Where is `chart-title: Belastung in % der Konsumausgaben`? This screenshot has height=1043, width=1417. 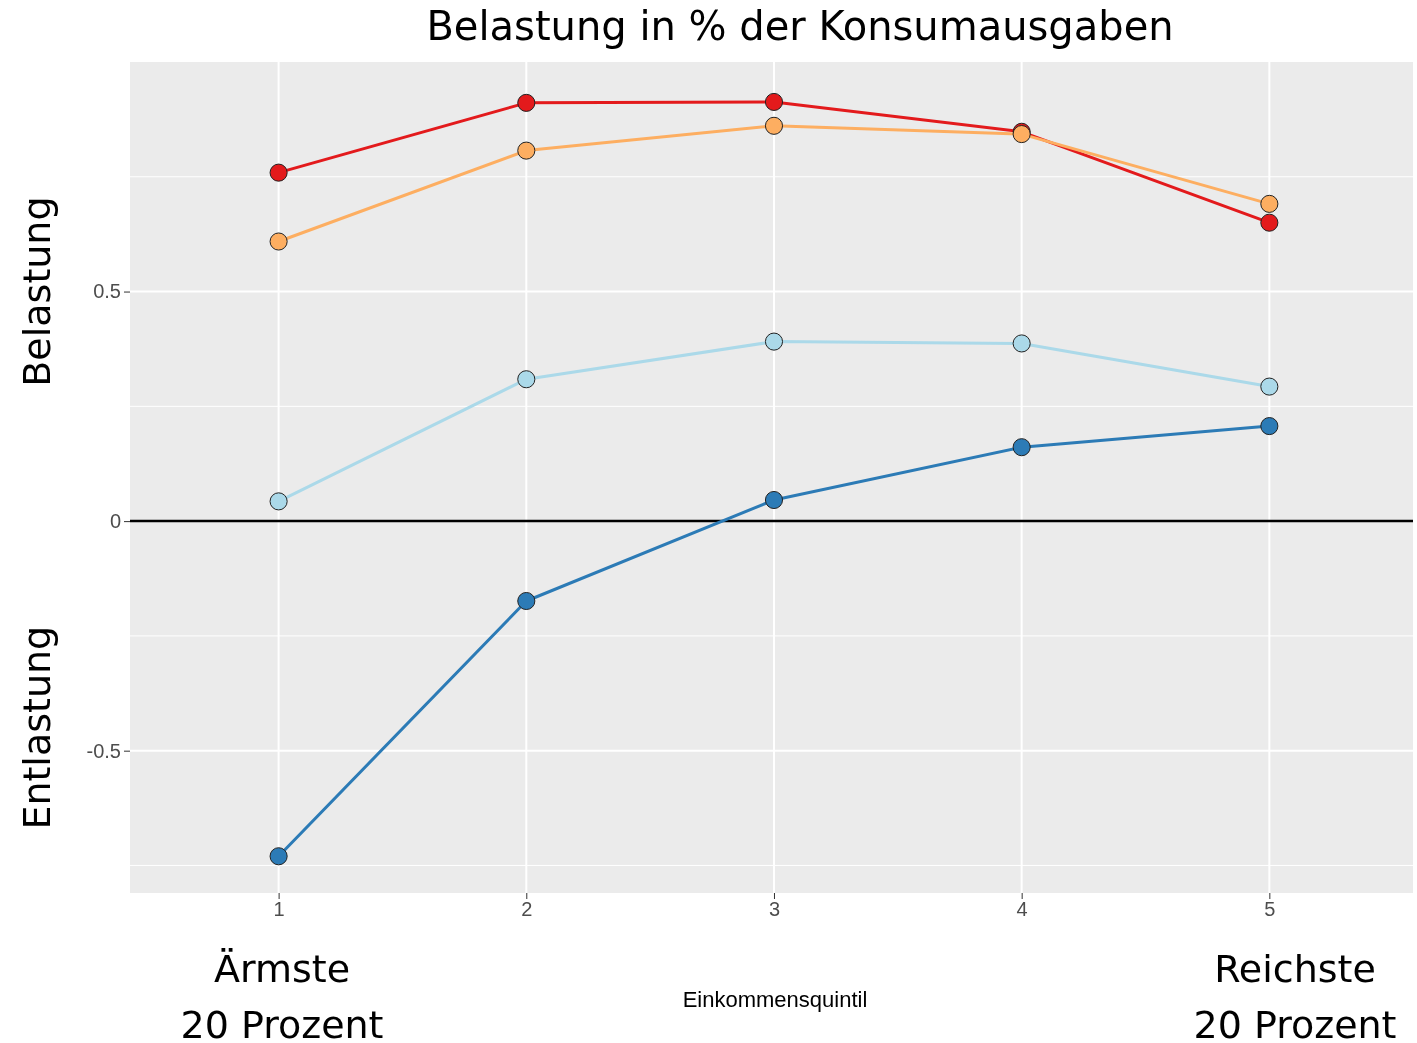 chart-title: Belastung in % der Konsumausgaben is located at coordinates (800, 26).